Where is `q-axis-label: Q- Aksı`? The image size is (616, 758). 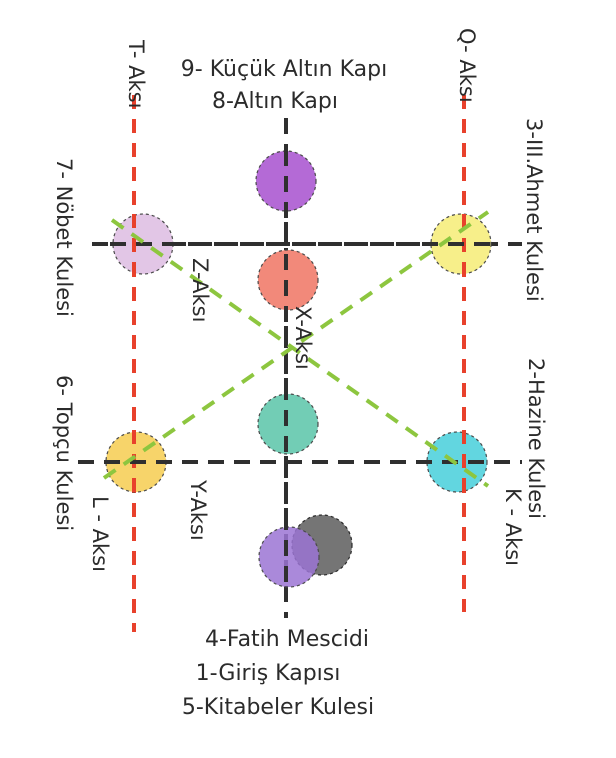 q-axis-label: Q- Aksı is located at coordinates (467, 65).